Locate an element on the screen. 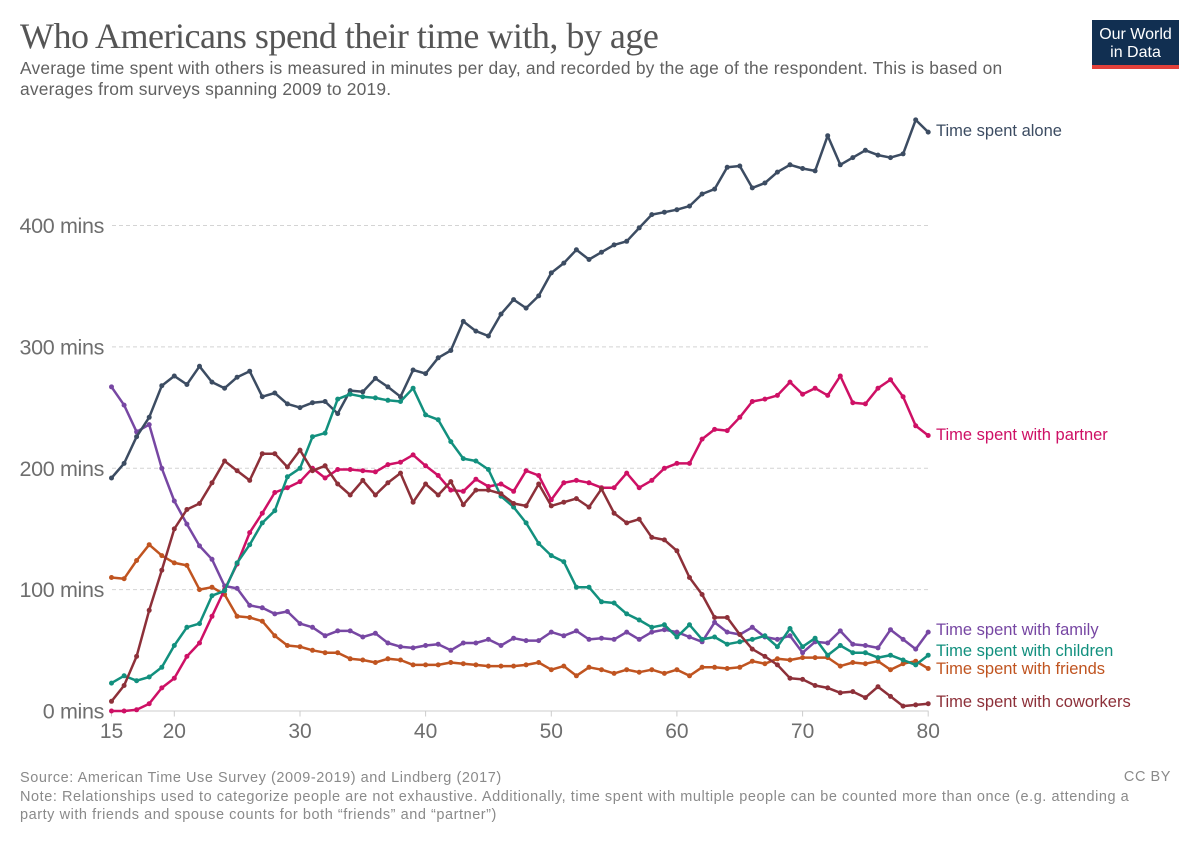  svg-text: 15 is located at coordinates (111, 731).